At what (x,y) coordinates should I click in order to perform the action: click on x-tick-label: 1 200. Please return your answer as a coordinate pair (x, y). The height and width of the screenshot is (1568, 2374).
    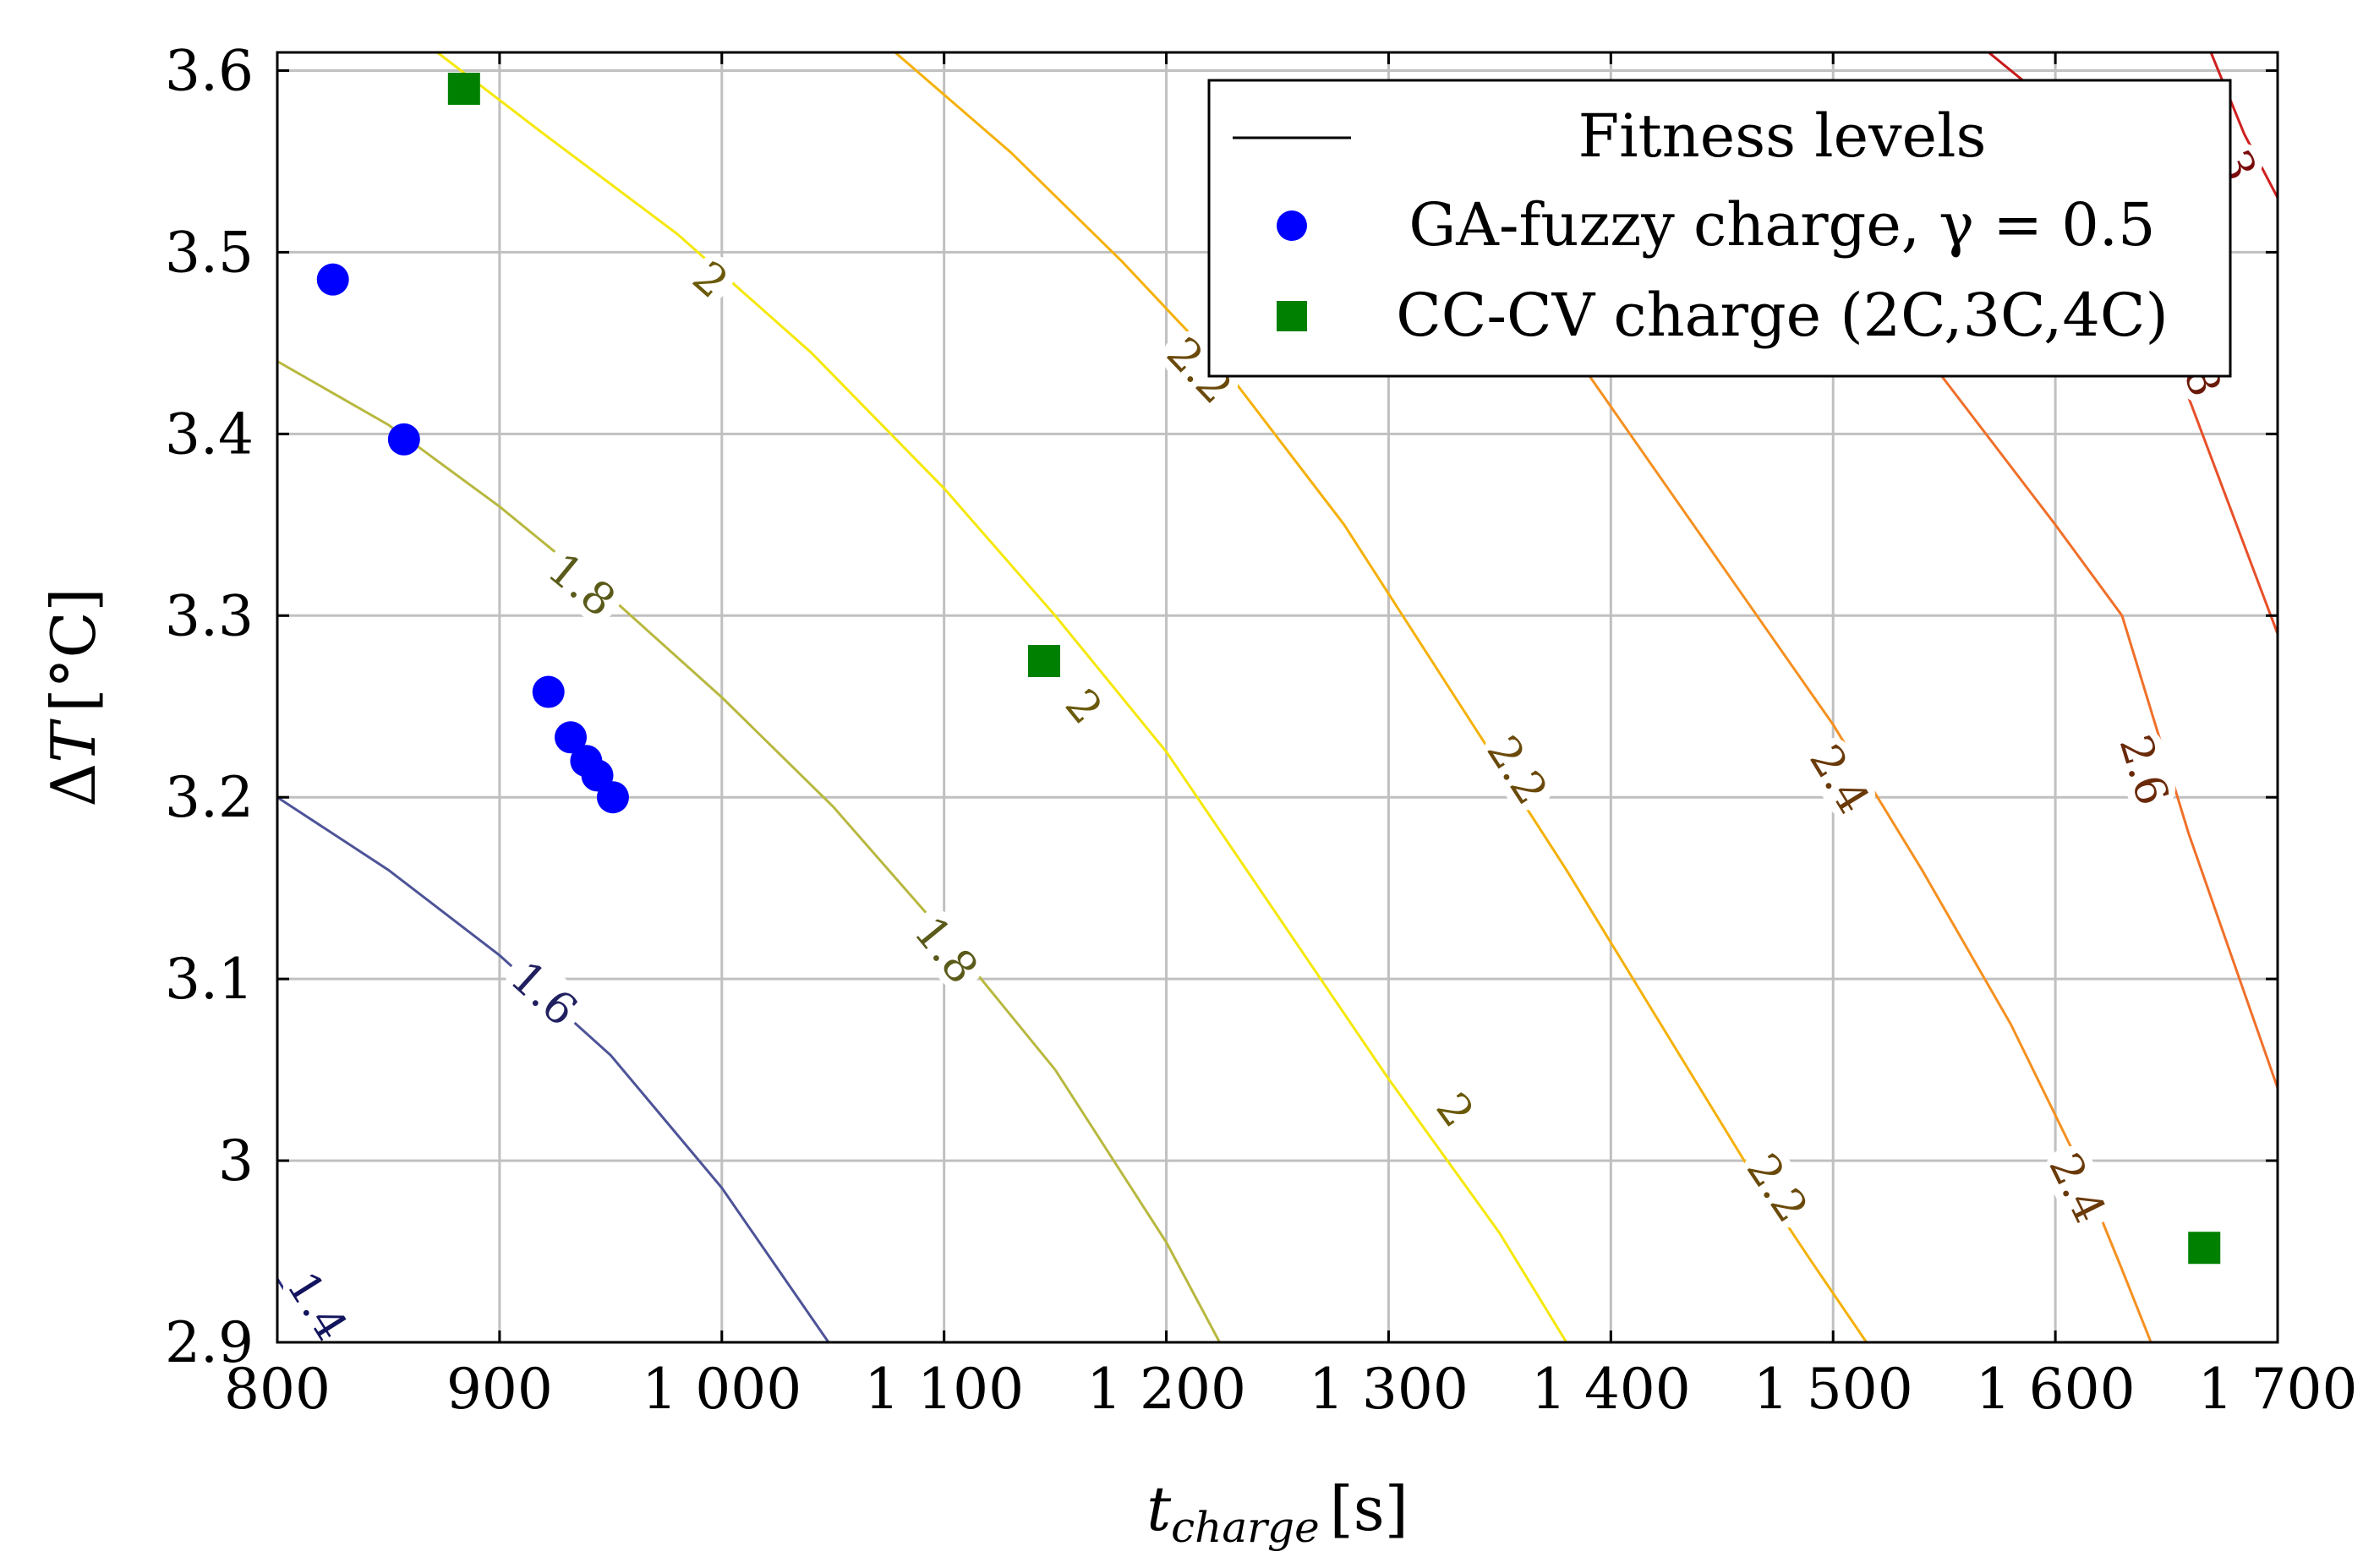
    Looking at the image, I should click on (1166, 1389).